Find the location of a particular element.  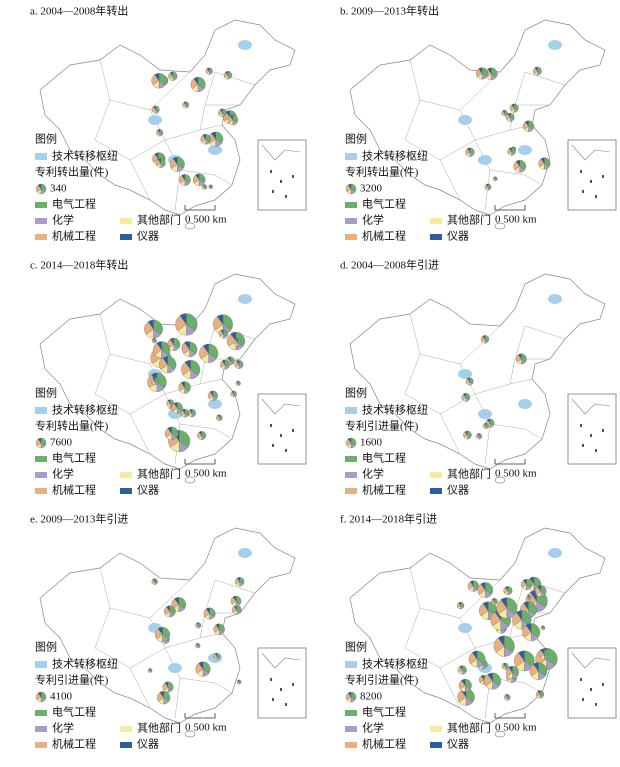

panel-title: d. 2004—2008年引进 is located at coordinates (389, 265).